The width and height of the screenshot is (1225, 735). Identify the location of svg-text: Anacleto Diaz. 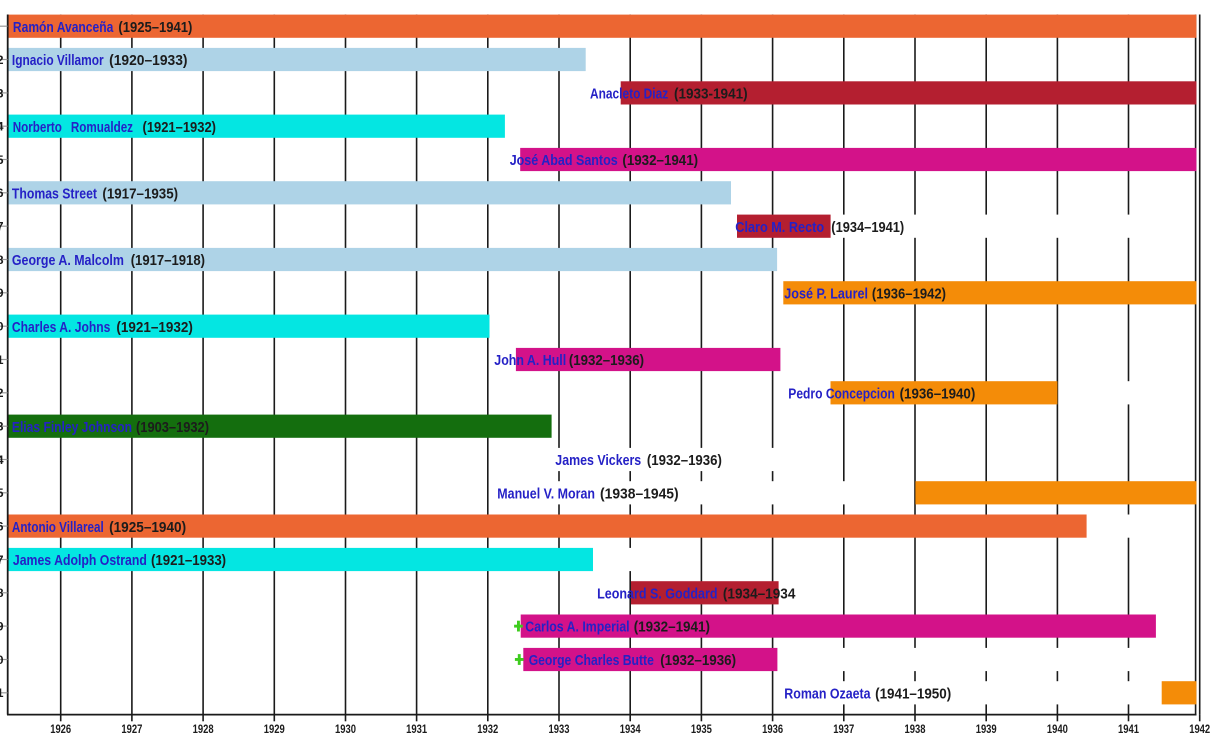
(629, 94).